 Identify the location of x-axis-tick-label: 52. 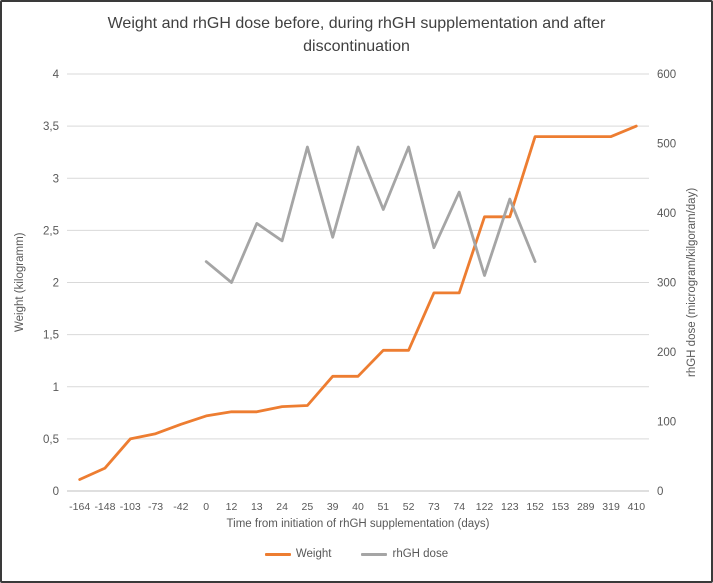
(409, 507).